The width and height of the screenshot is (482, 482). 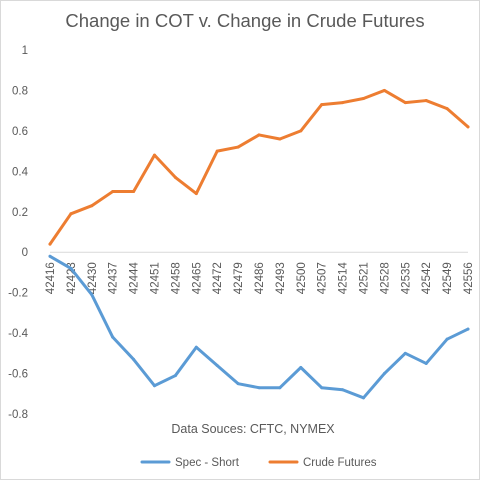 What do you see at coordinates (302, 278) in the screenshot?
I see `x-tick-label: 42500` at bounding box center [302, 278].